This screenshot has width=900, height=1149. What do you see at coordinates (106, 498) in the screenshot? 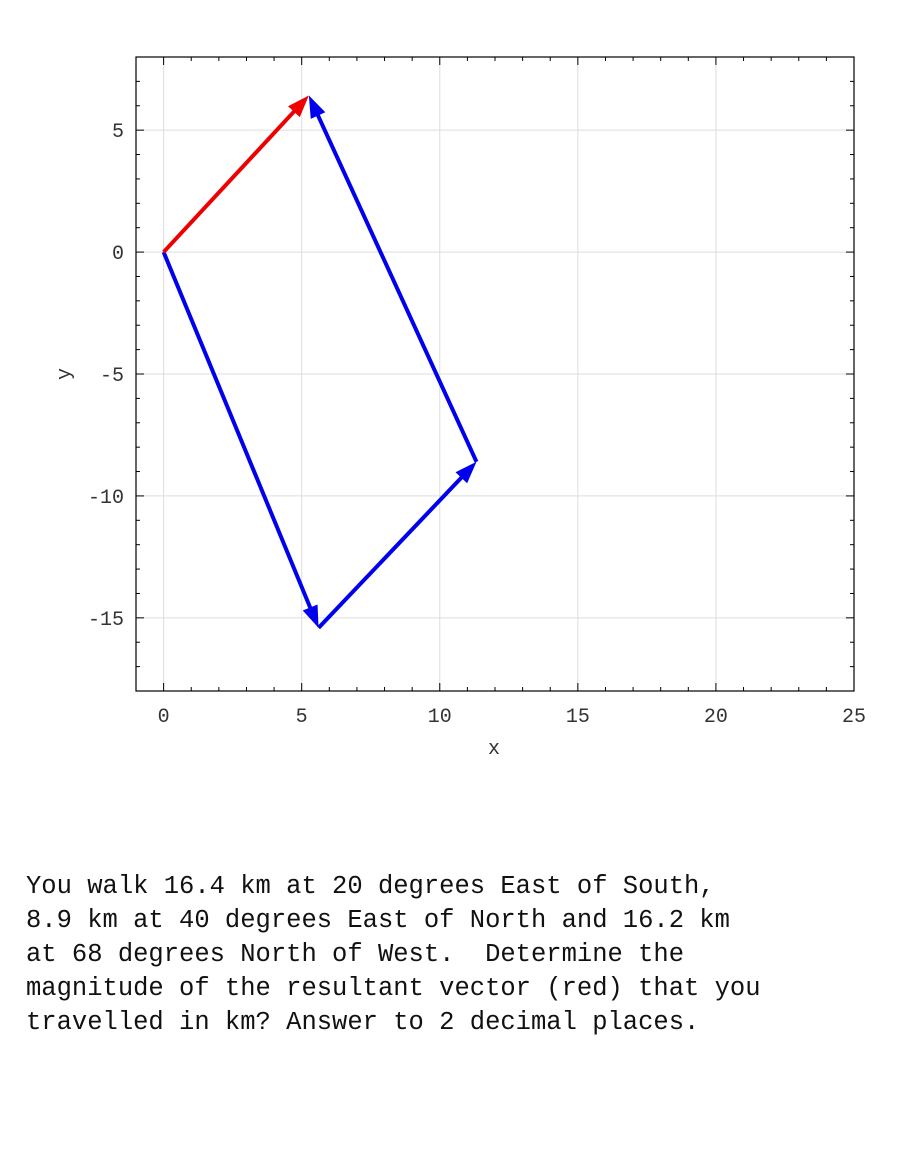
I see `y-tick-label: -10` at bounding box center [106, 498].